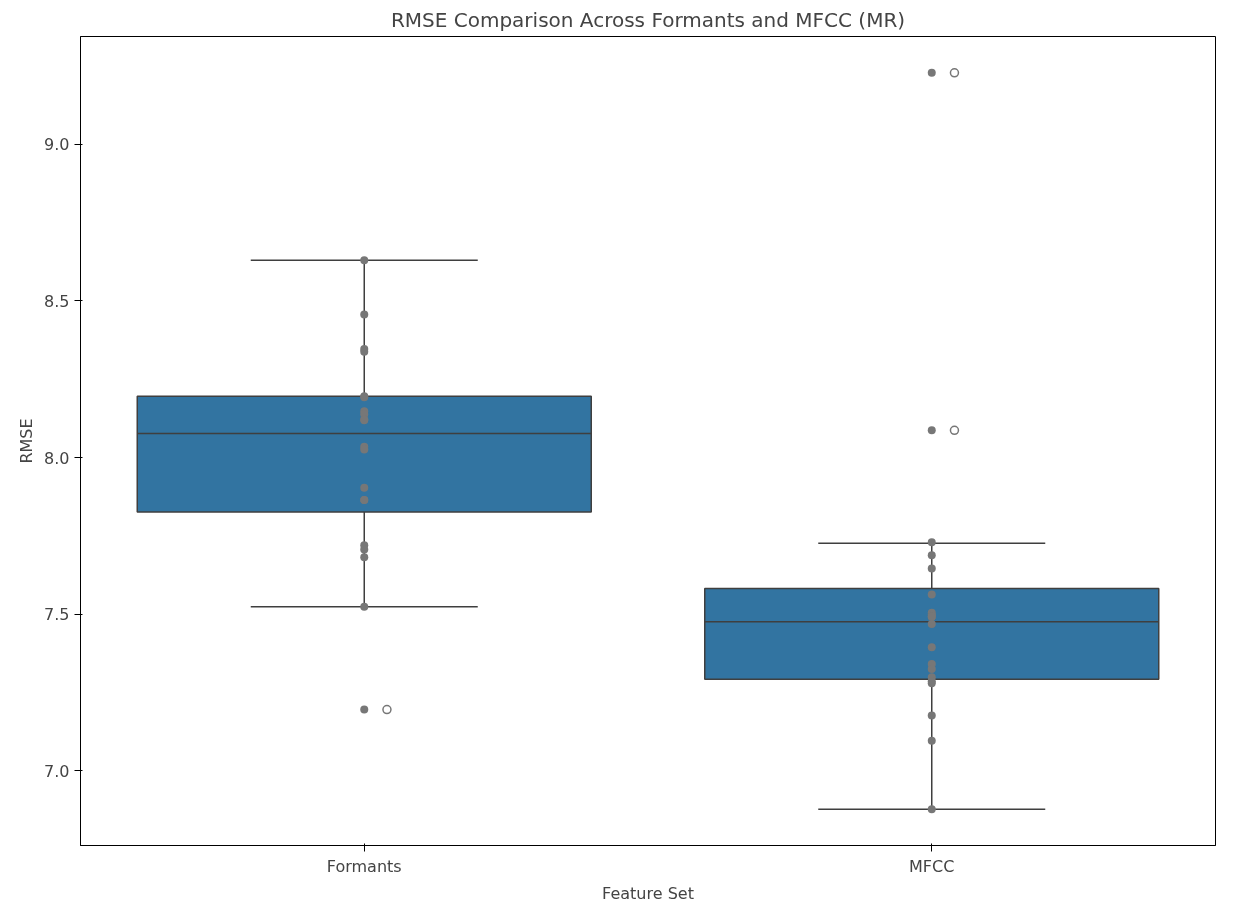  What do you see at coordinates (932, 866) in the screenshot?
I see `x-tick-label: MFCC` at bounding box center [932, 866].